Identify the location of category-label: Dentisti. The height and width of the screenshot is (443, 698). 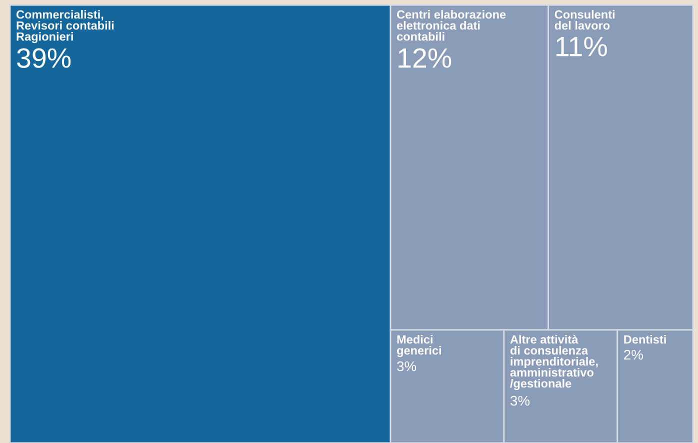
(645, 339).